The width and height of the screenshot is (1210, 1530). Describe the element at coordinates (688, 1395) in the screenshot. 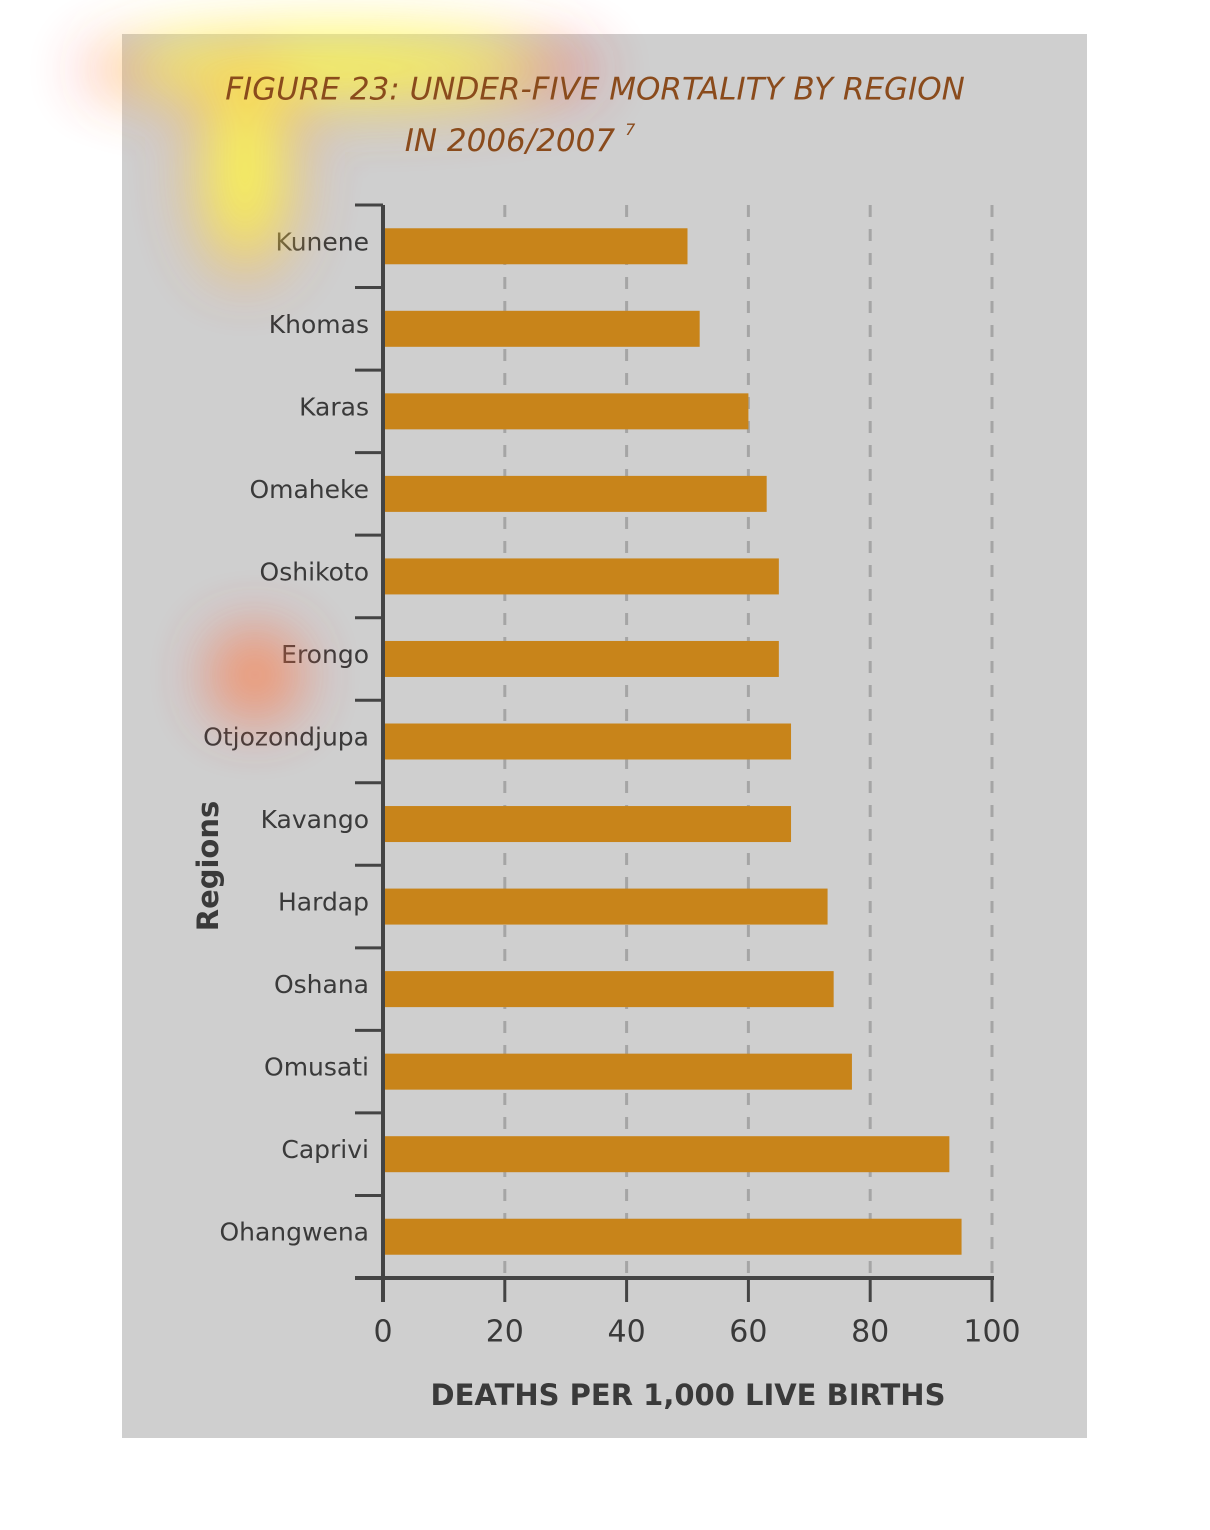

I see `x-axis-title: DEATHS PER 1,000 LIVE BIRTHS` at that location.